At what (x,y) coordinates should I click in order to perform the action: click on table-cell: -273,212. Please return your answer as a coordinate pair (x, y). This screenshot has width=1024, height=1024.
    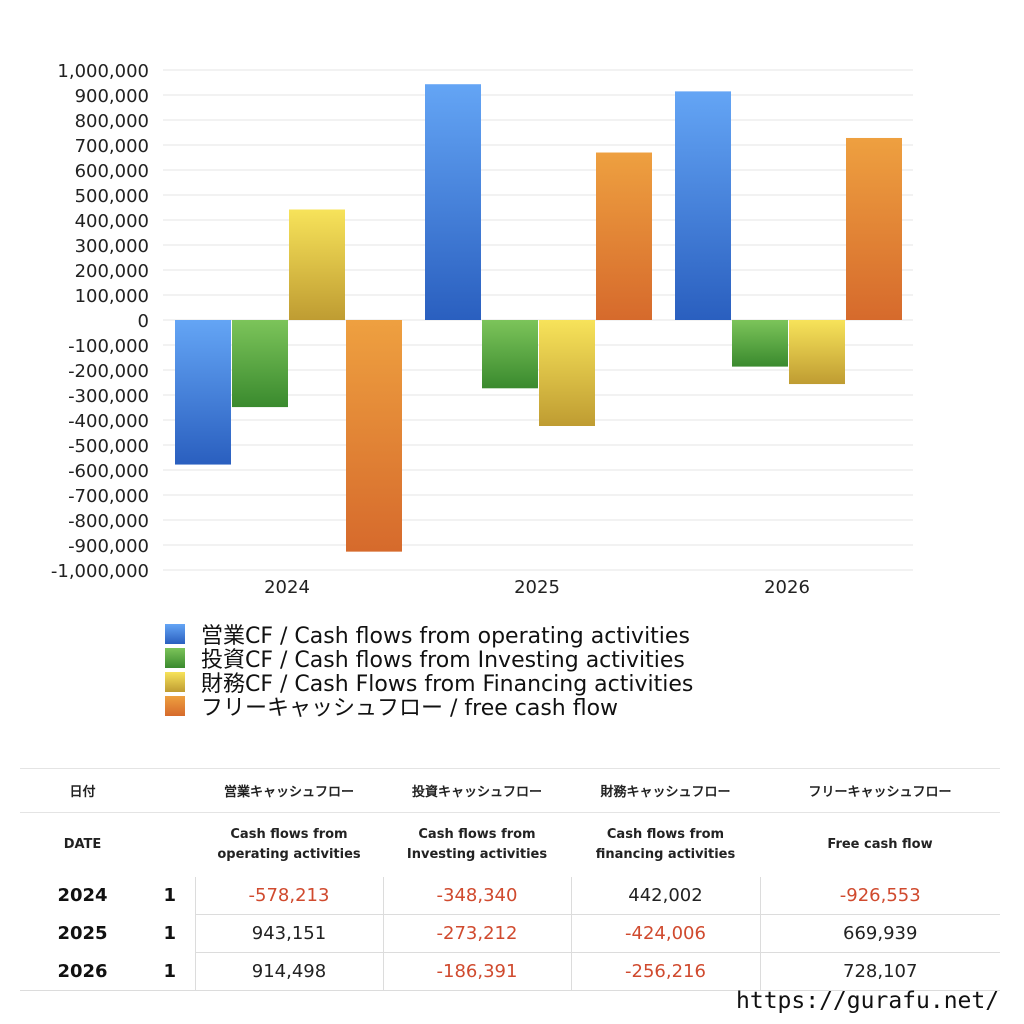
    Looking at the image, I should click on (477, 933).